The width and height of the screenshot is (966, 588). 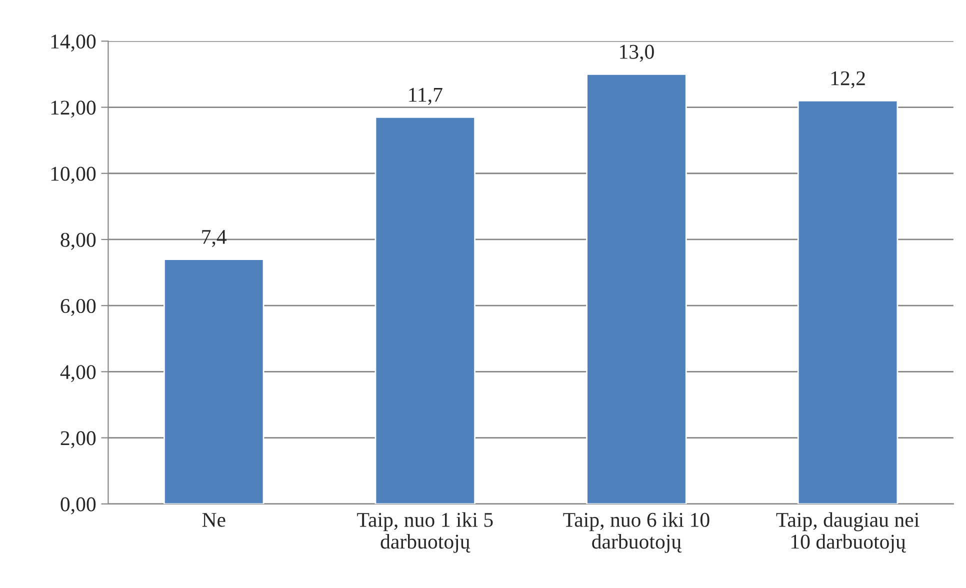 I want to click on x-tick-label: Taip, daugiau nei 10 darbuotojų, so click(x=848, y=532).